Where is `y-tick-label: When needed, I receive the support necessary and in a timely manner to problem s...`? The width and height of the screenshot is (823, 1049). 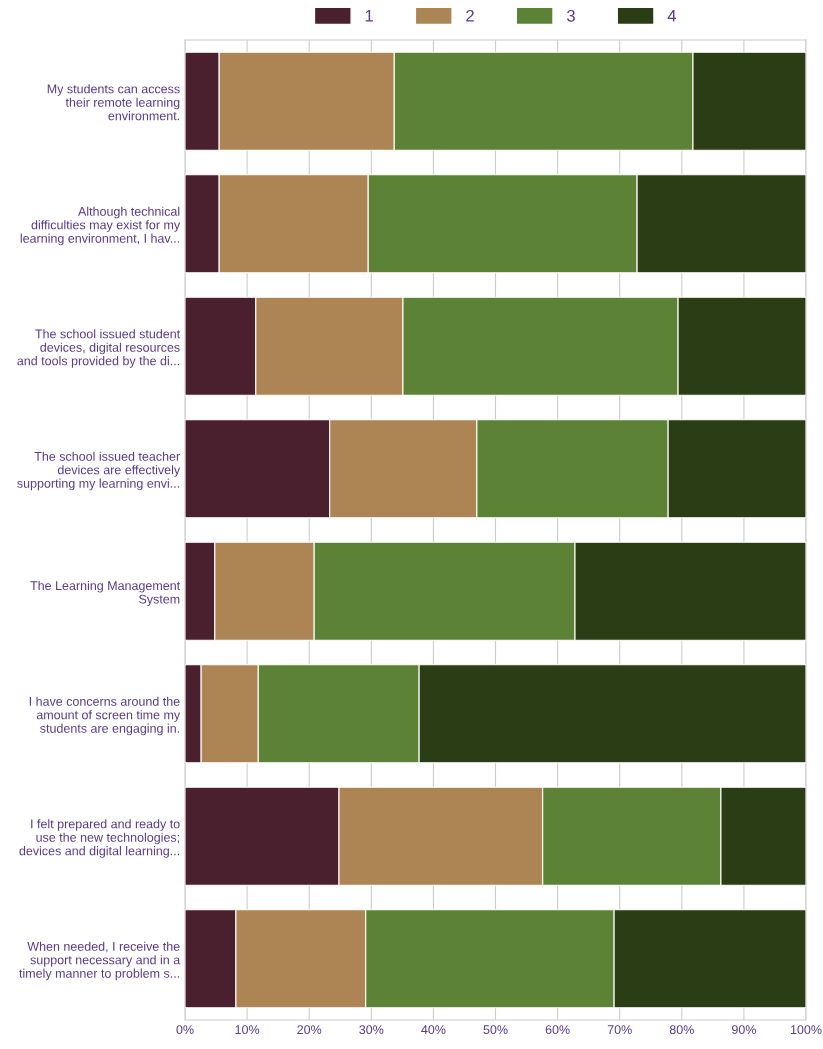 y-tick-label: When needed, I receive the support necessary and in a timely manner to problem s... is located at coordinates (100, 961).